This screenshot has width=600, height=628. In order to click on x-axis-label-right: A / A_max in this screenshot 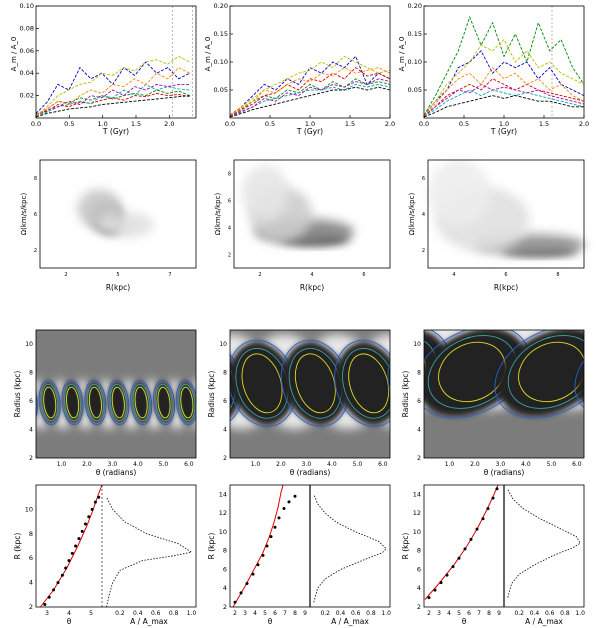, I will do `click(149, 621)`.